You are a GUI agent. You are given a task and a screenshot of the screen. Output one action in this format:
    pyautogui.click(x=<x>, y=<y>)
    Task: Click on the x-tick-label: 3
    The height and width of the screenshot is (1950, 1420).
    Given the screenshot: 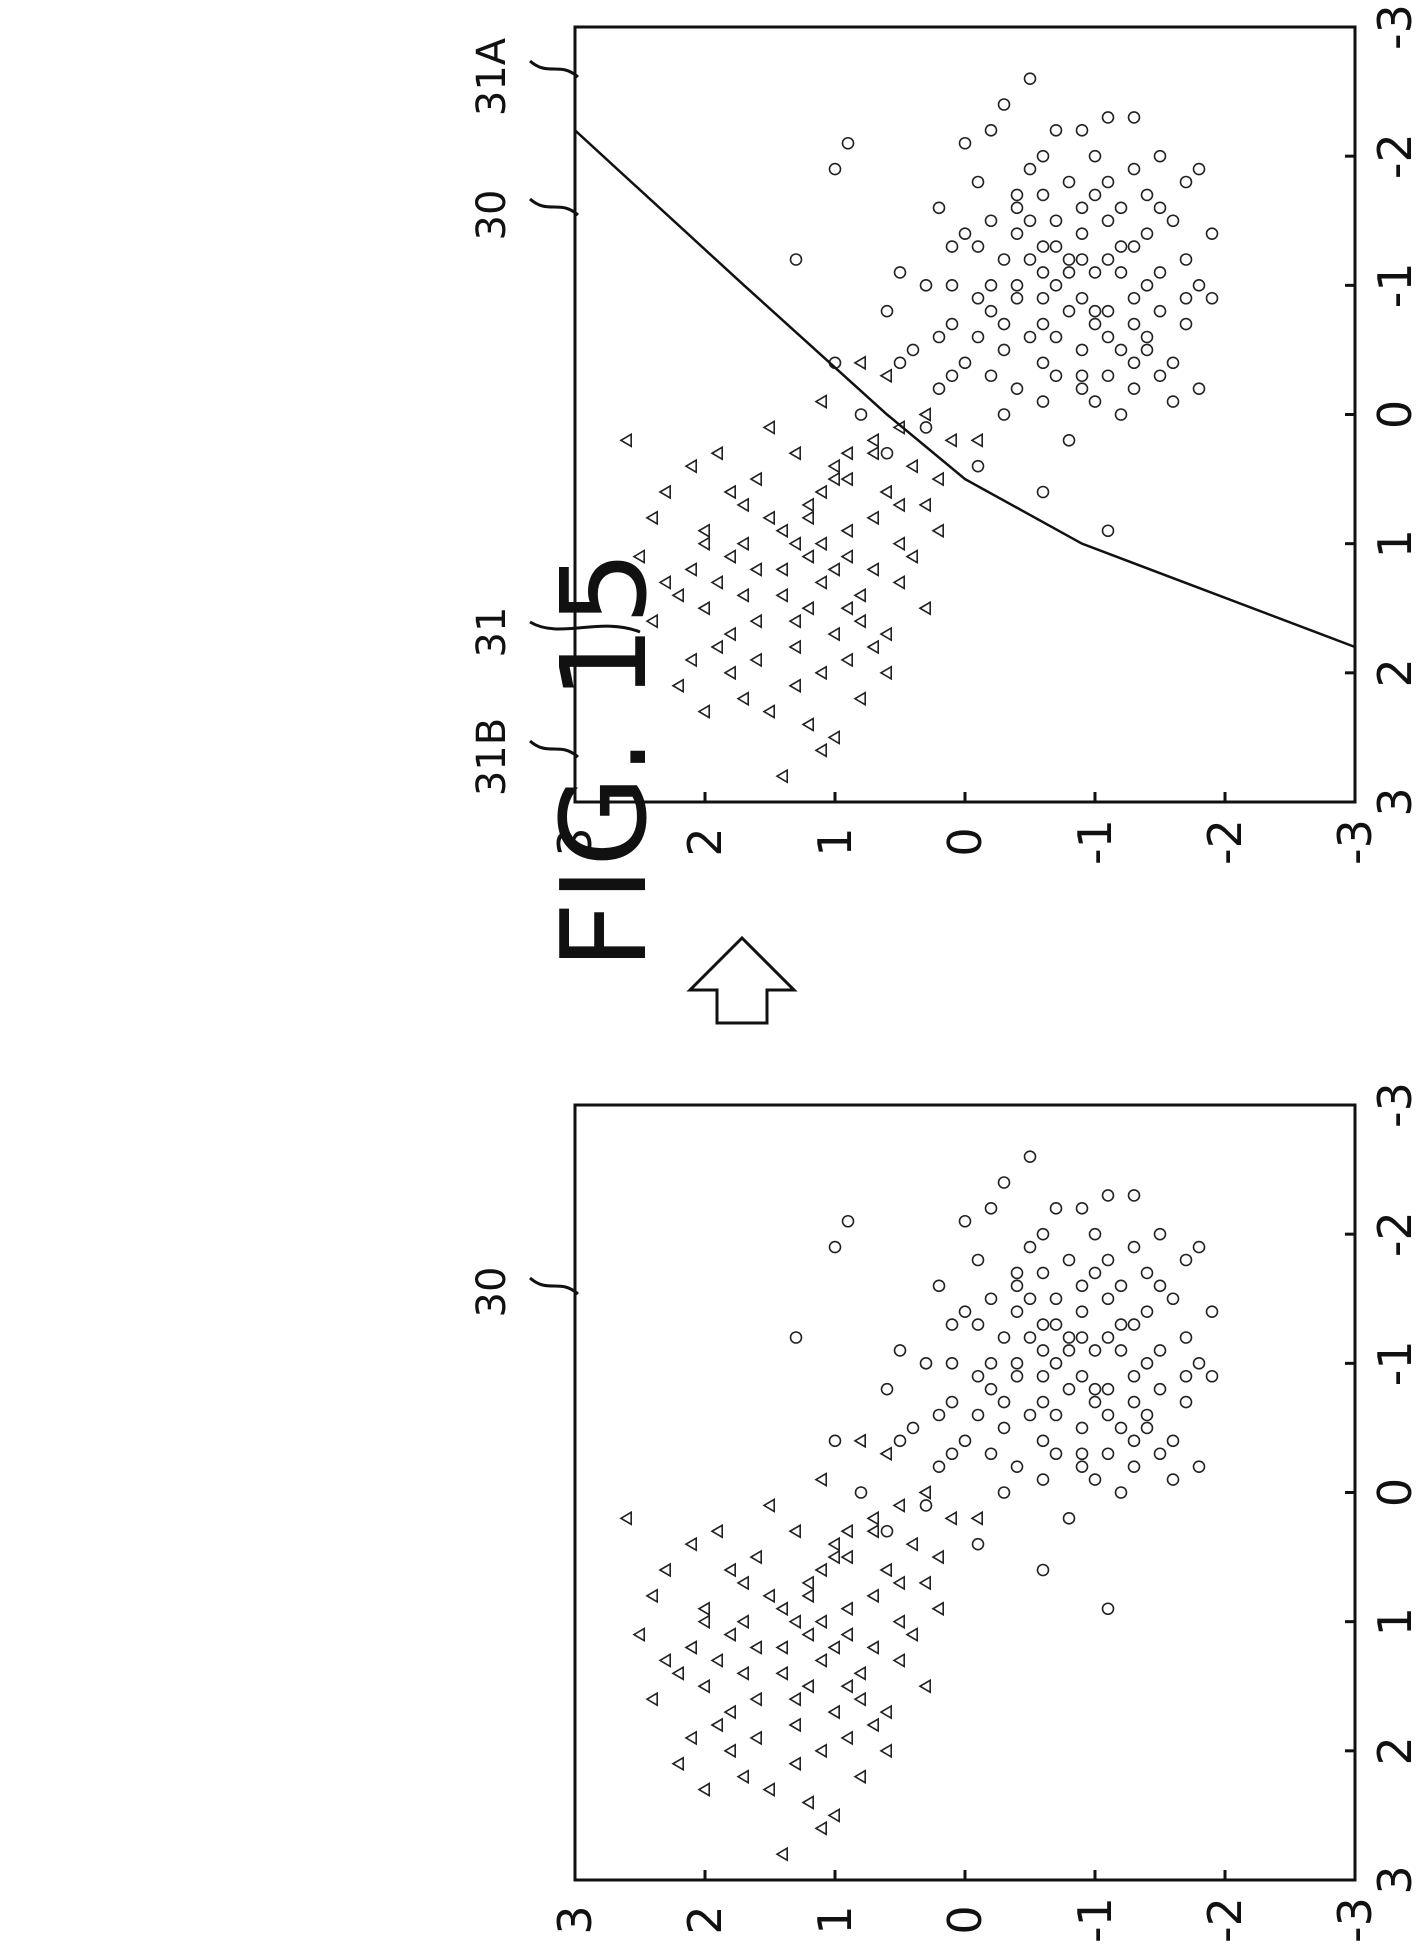 What is the action you would take?
    pyautogui.click(x=1394, y=801)
    